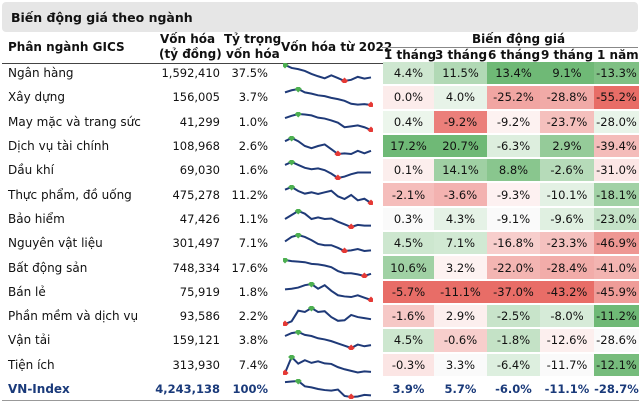 This screenshot has height=403, width=640. What do you see at coordinates (567, 292) in the screenshot?
I see `price-change-4: -43.2%` at bounding box center [567, 292].